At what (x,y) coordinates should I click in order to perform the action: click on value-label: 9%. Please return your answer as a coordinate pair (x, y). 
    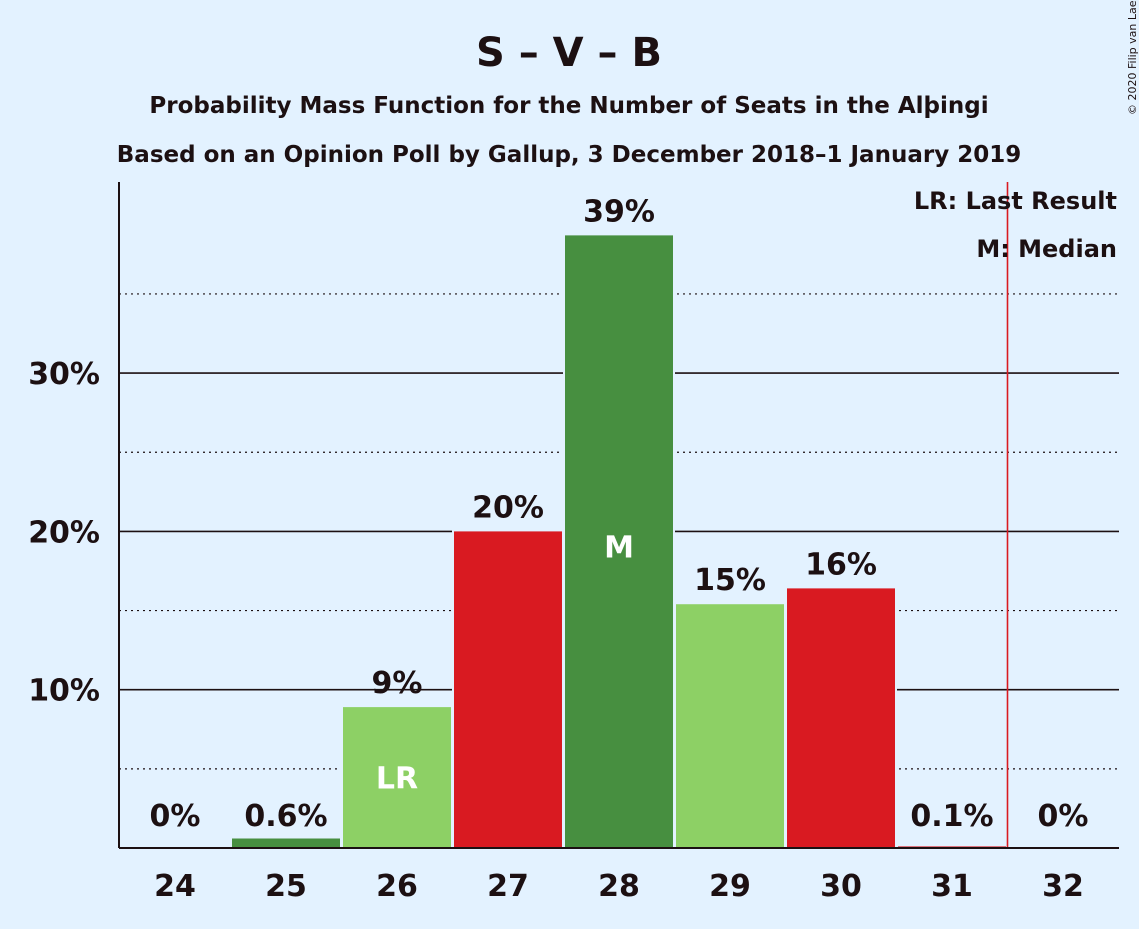
    Looking at the image, I should click on (397, 683).